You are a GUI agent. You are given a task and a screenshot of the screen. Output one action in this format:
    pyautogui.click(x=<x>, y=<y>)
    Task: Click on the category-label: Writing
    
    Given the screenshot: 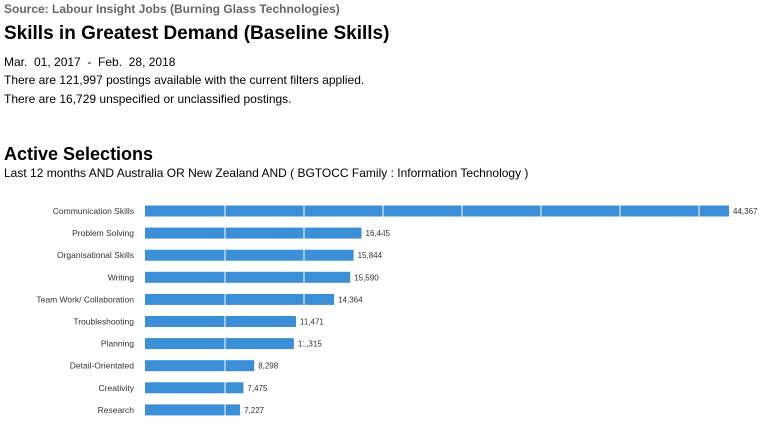 What is the action you would take?
    pyautogui.click(x=121, y=277)
    